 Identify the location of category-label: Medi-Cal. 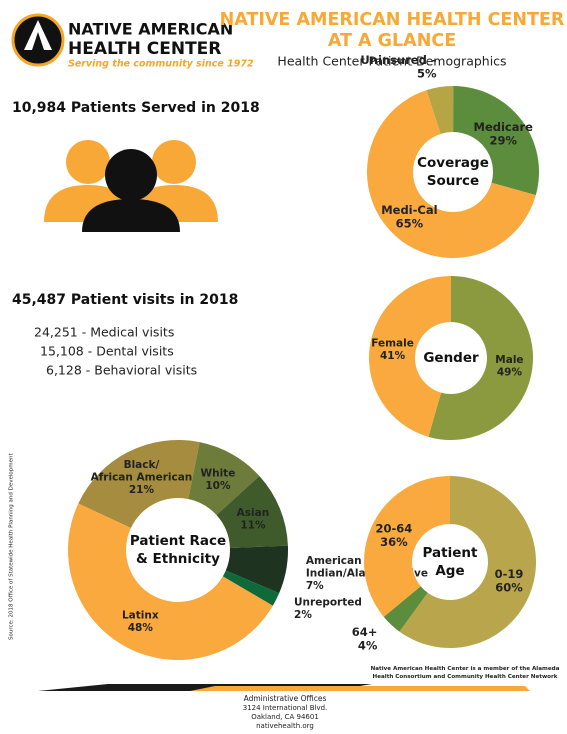
(409, 210).